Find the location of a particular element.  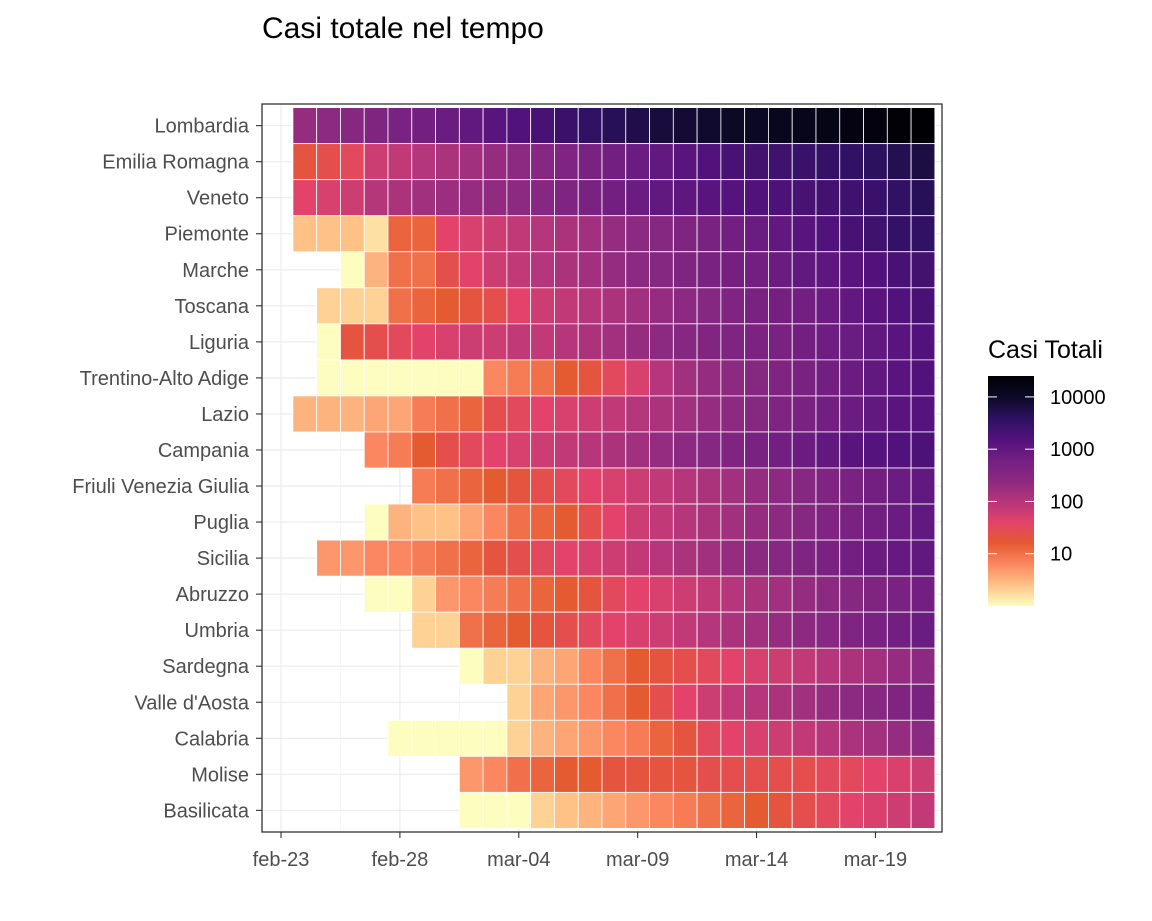

y-tick-label: Umbria is located at coordinates (217, 631).